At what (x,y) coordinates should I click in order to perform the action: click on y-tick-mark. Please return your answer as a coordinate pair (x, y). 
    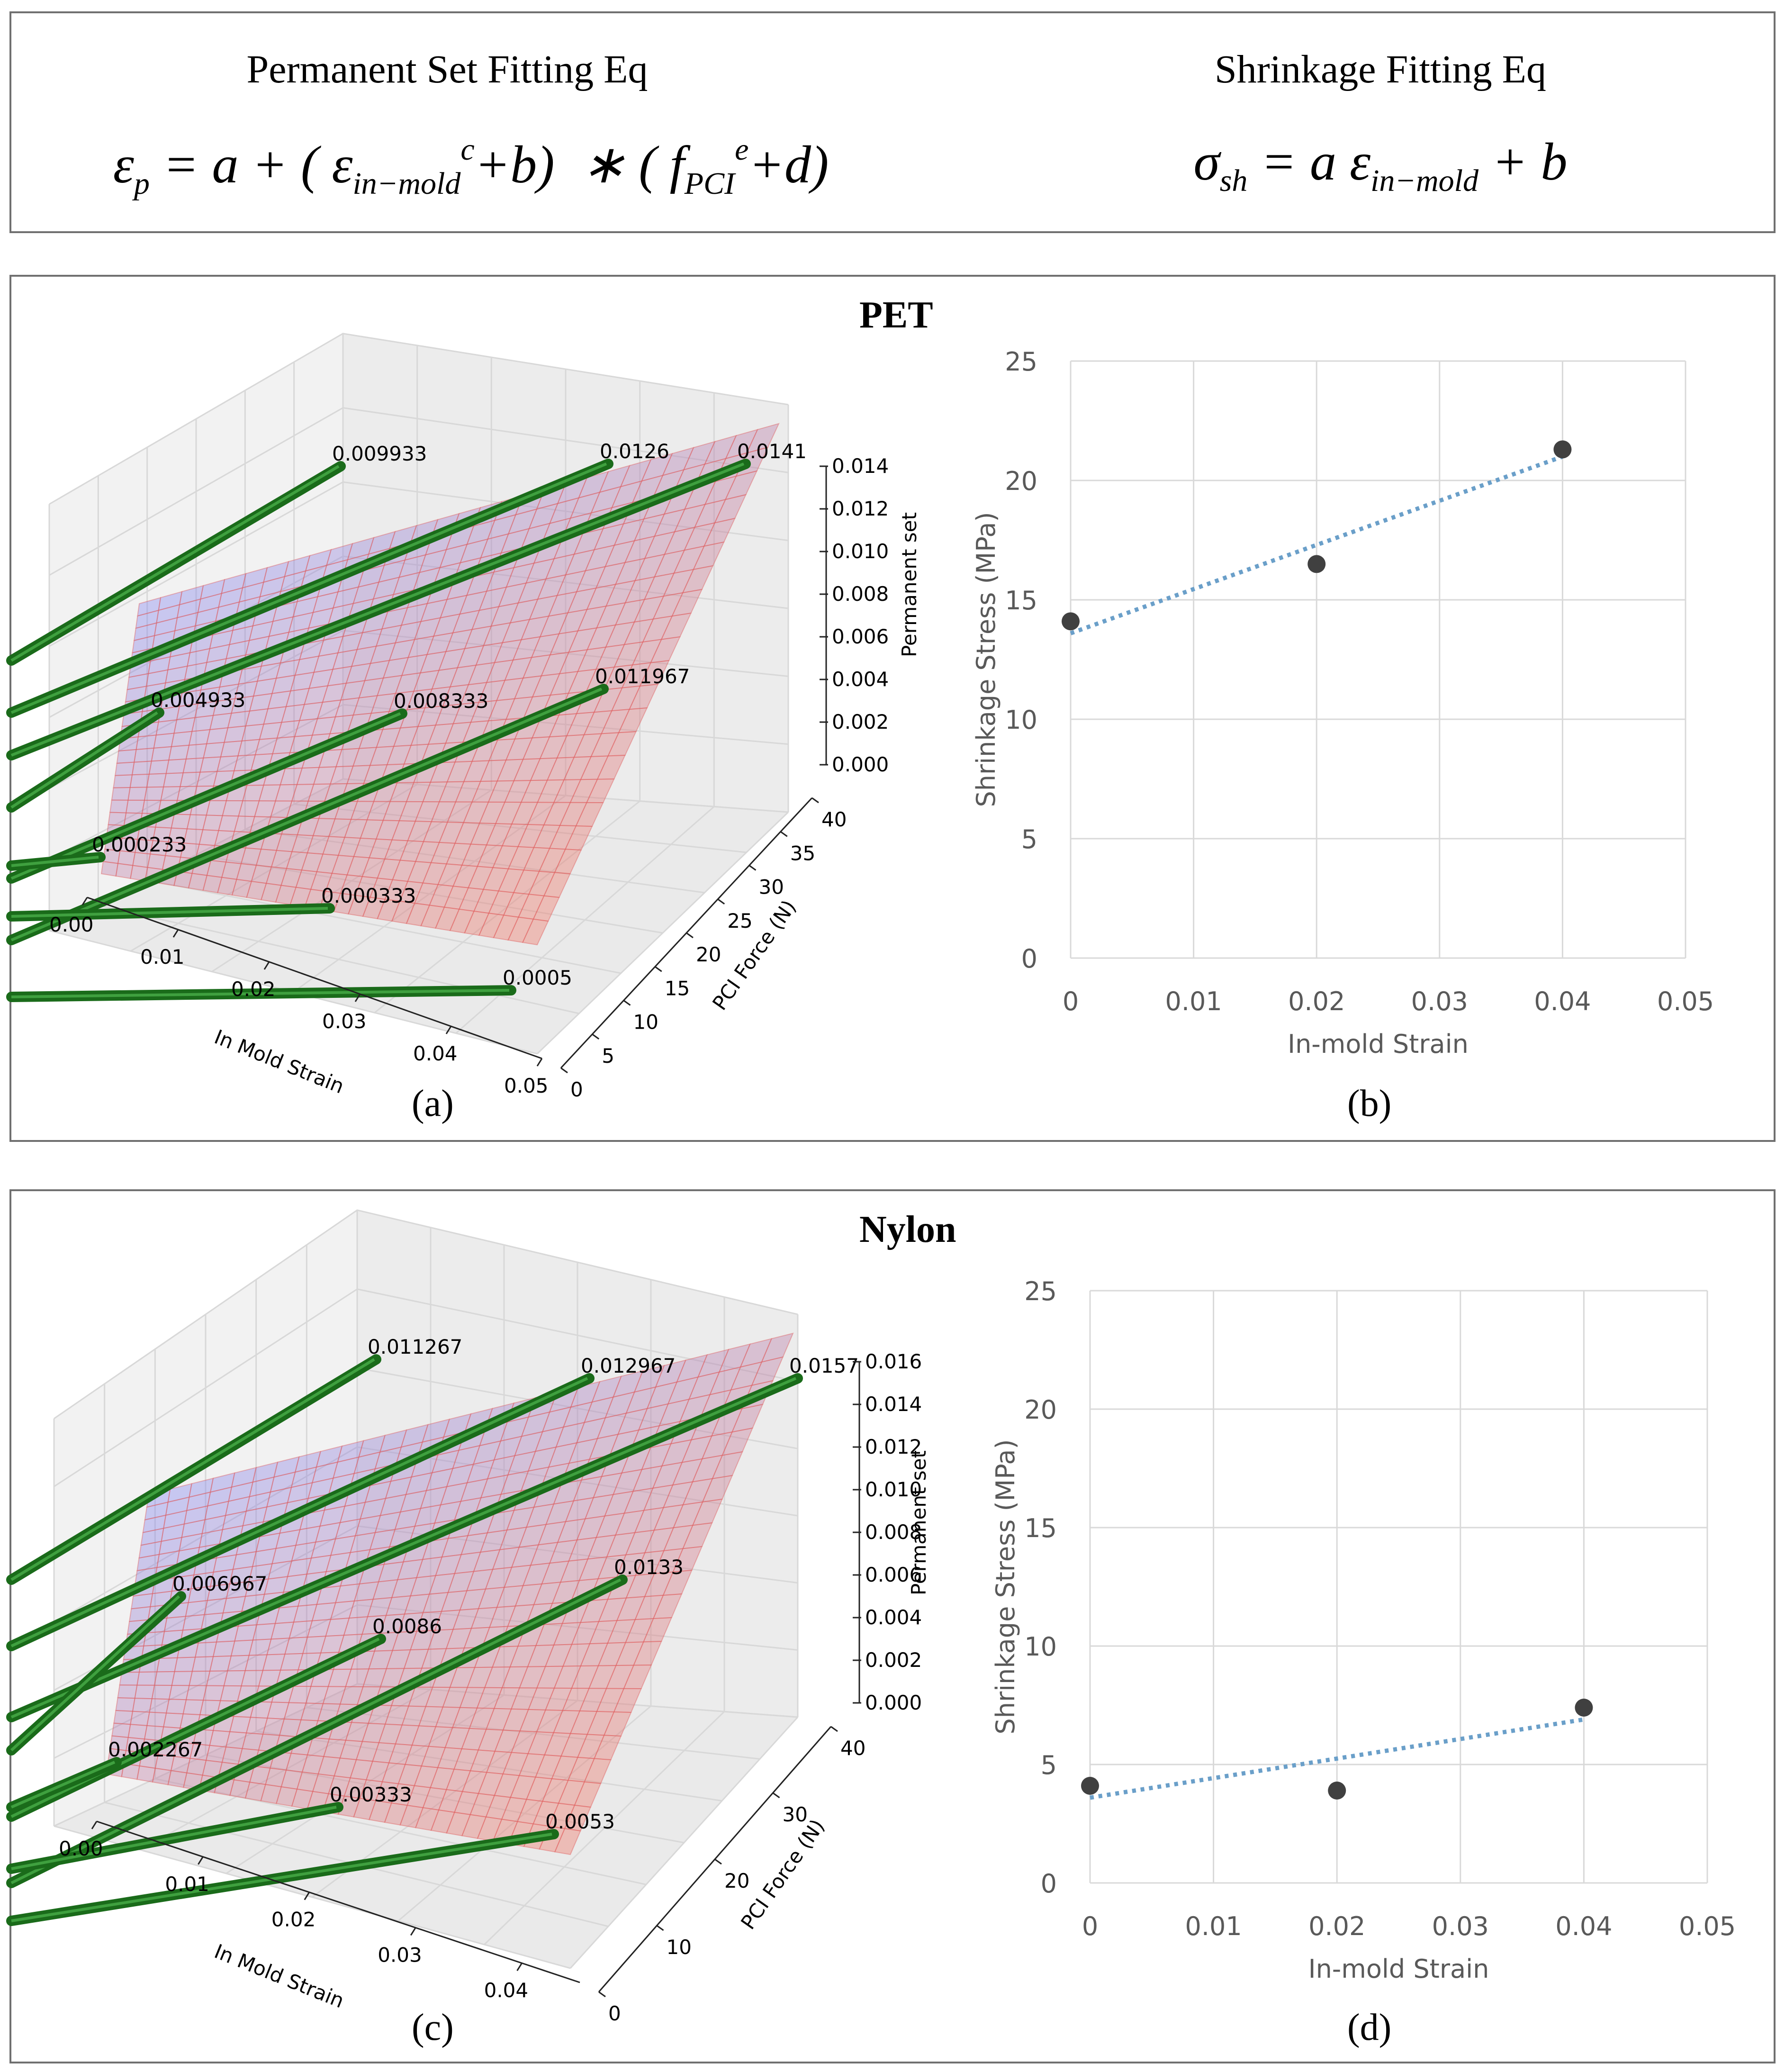
    Looking at the image, I should click on (721, 901).